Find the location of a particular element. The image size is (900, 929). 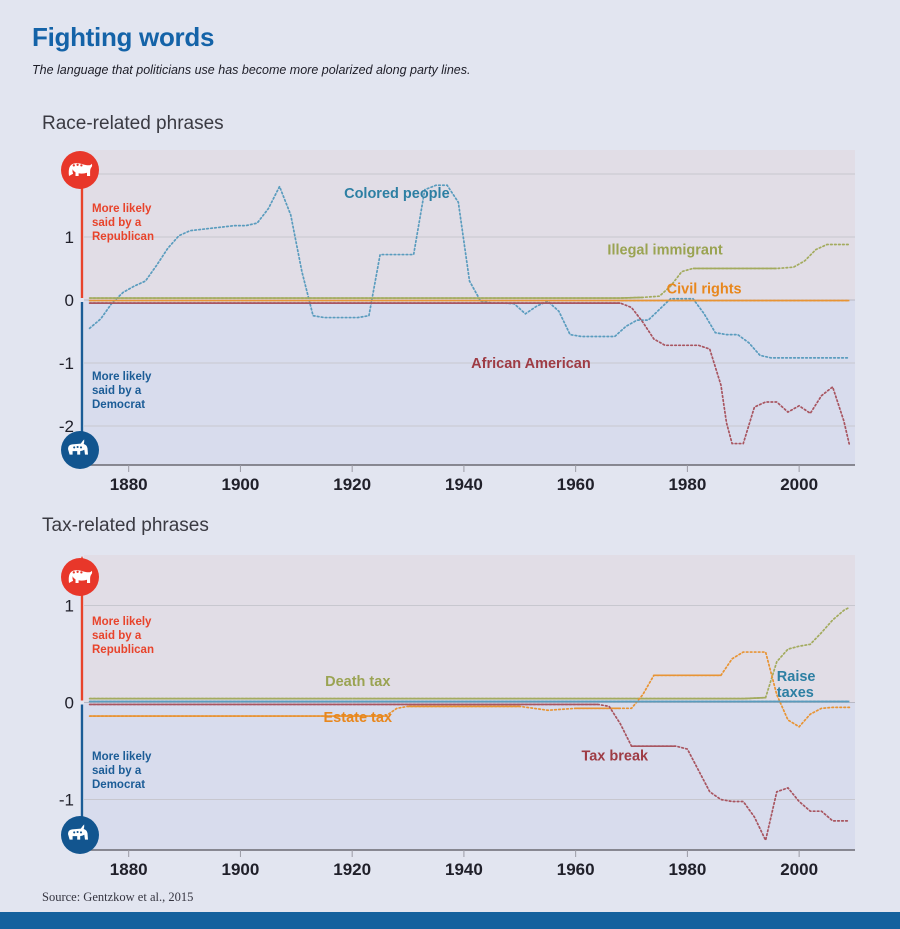

footer-bar is located at coordinates (450, 920).